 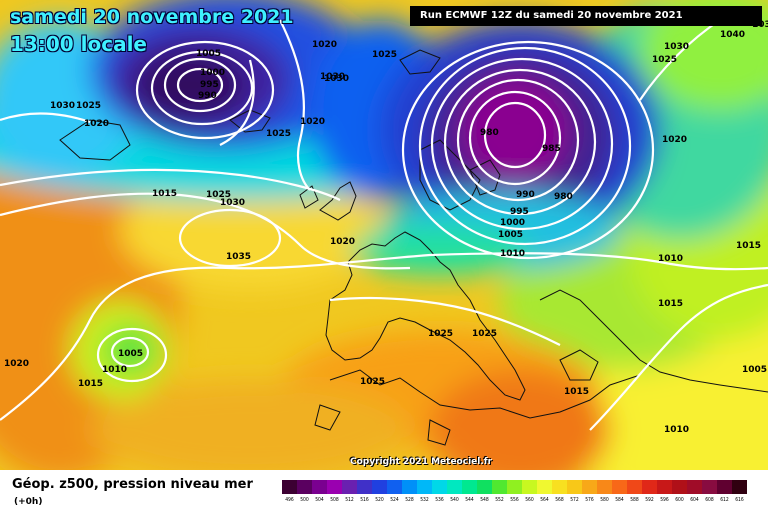 What do you see at coordinates (319, 500) in the screenshot?
I see `color-scale-label: 504` at bounding box center [319, 500].